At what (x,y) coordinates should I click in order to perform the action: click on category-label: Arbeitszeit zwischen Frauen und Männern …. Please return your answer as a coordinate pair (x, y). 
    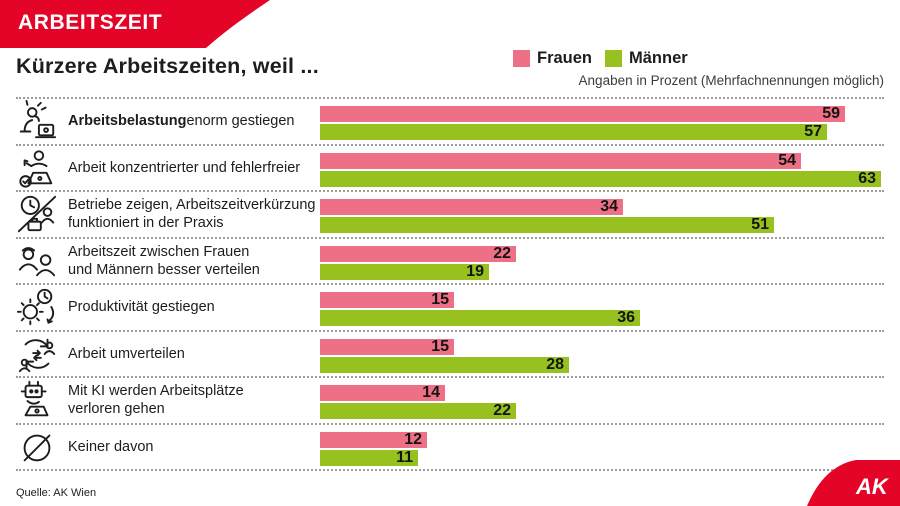
    Looking at the image, I should click on (164, 260).